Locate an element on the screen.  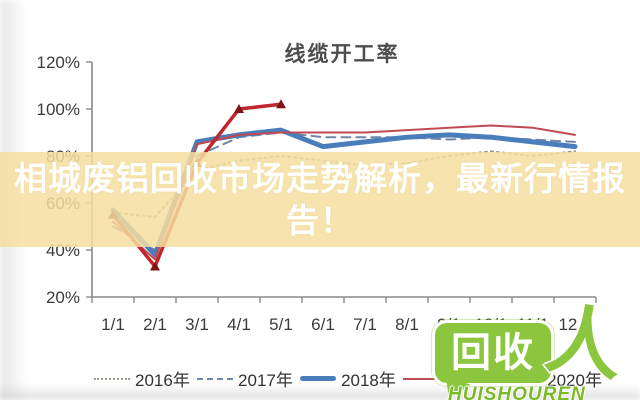
x-tick-label: 4/1 is located at coordinates (239, 324).